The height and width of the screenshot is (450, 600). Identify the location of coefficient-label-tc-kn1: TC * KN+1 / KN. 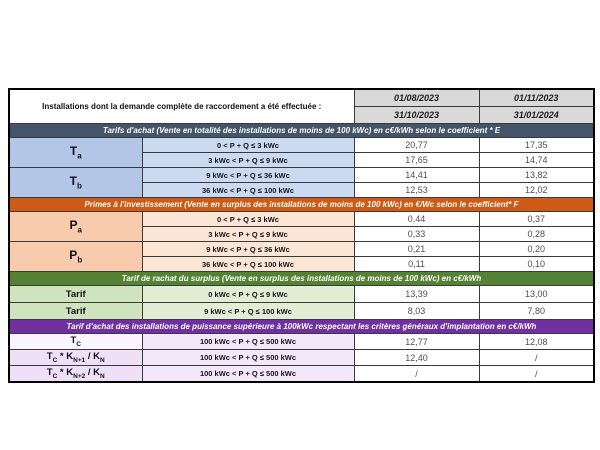
(75, 357).